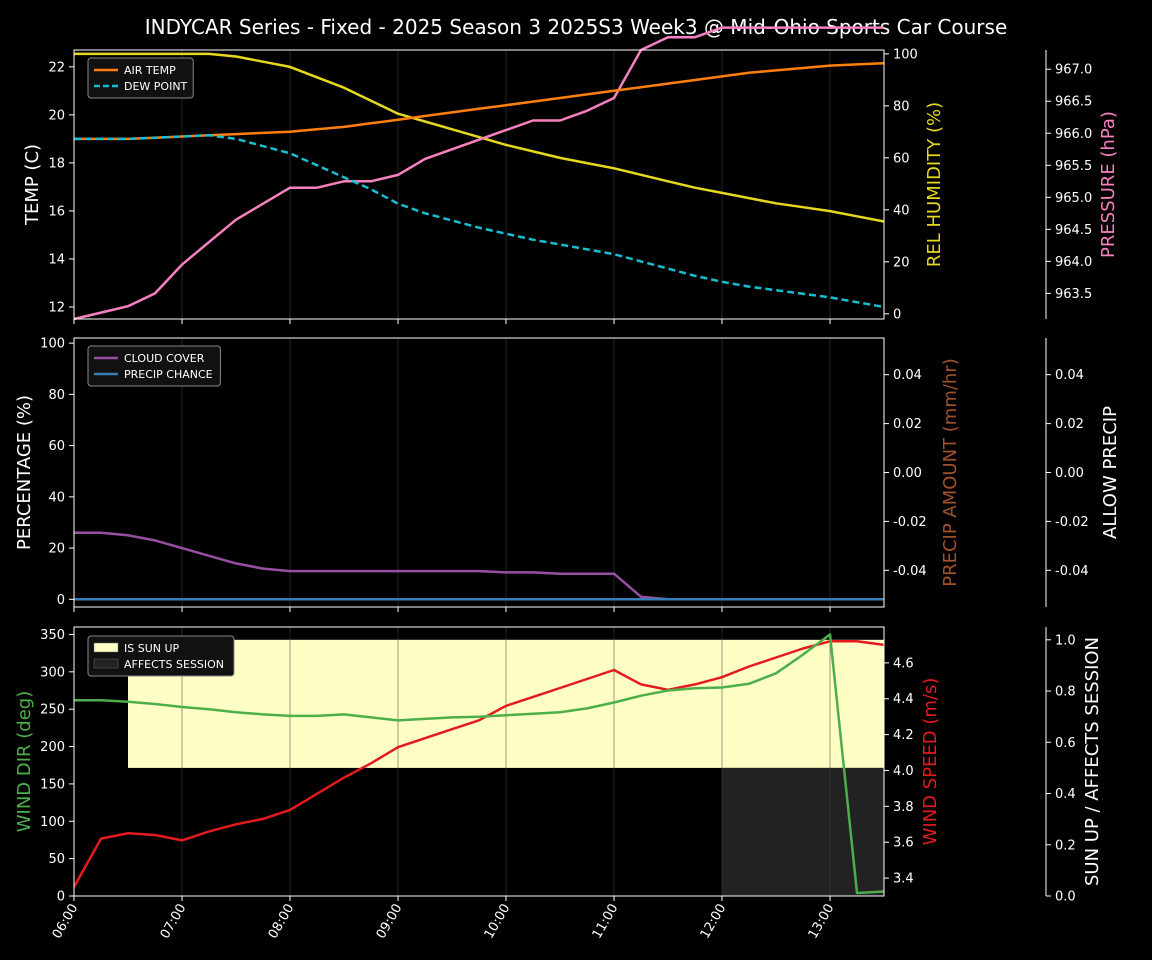  What do you see at coordinates (1073, 230) in the screenshot?
I see `temp-panel-far-tick-label: 964.5` at bounding box center [1073, 230].